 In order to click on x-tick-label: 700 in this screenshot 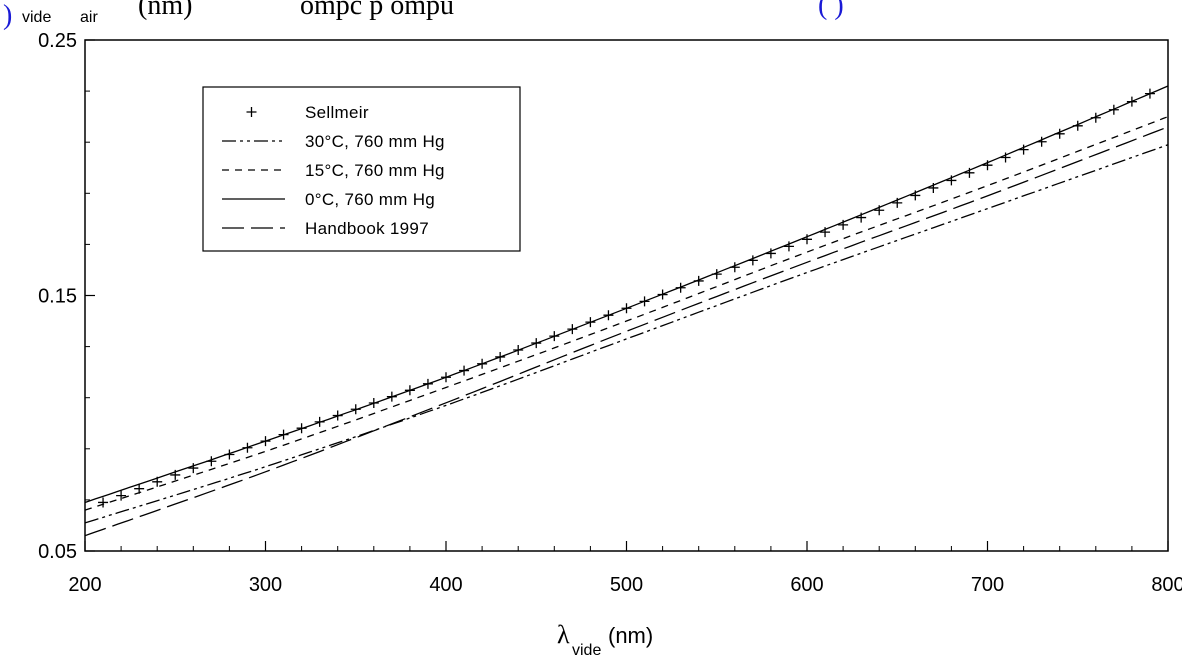, I will do `click(987, 585)`.